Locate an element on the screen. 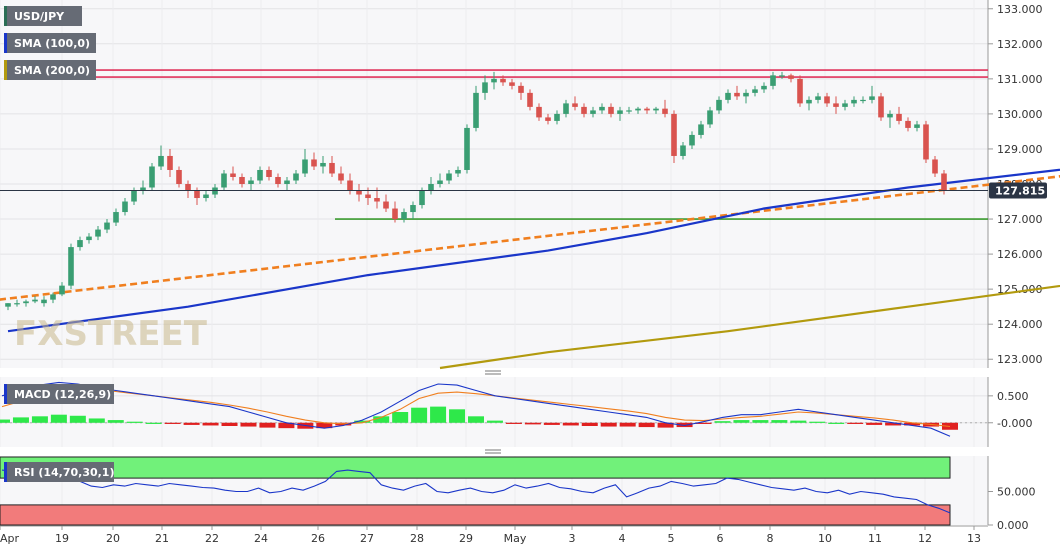  x-tick-label: 28 is located at coordinates (417, 538).